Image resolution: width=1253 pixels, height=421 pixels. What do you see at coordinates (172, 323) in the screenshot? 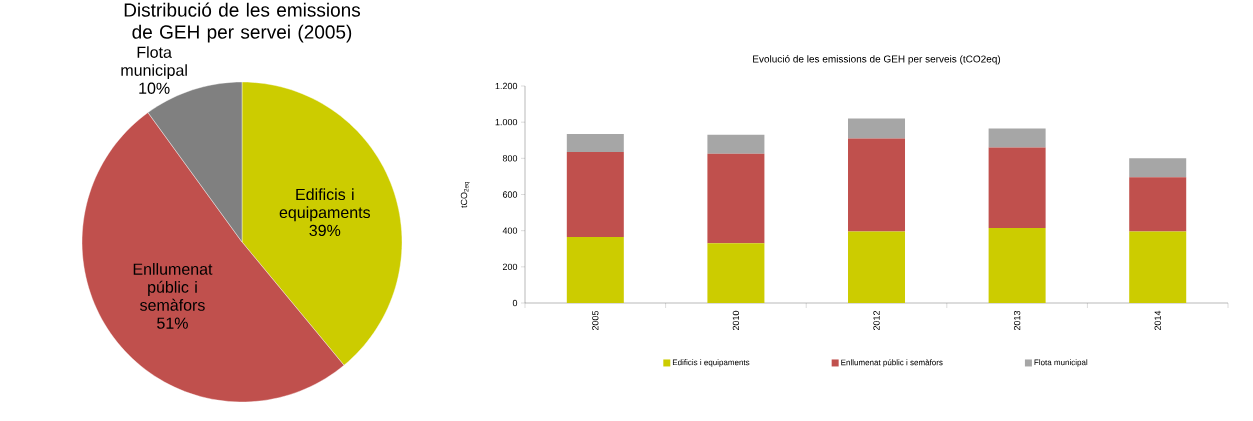
I see `data-label: 51%` at bounding box center [172, 323].